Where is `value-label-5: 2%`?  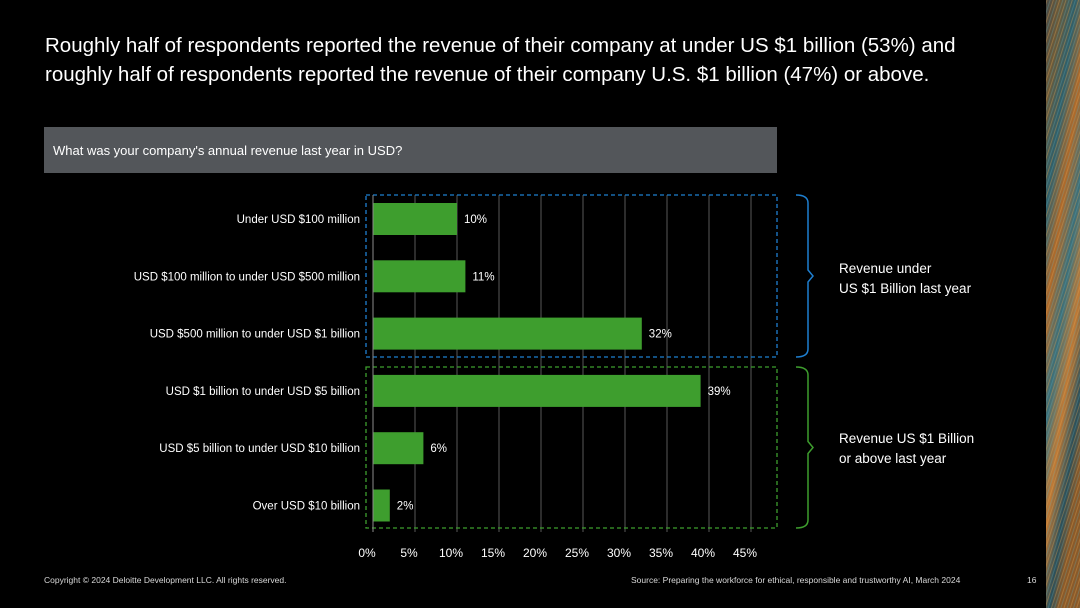
value-label-5: 2% is located at coordinates (405, 507).